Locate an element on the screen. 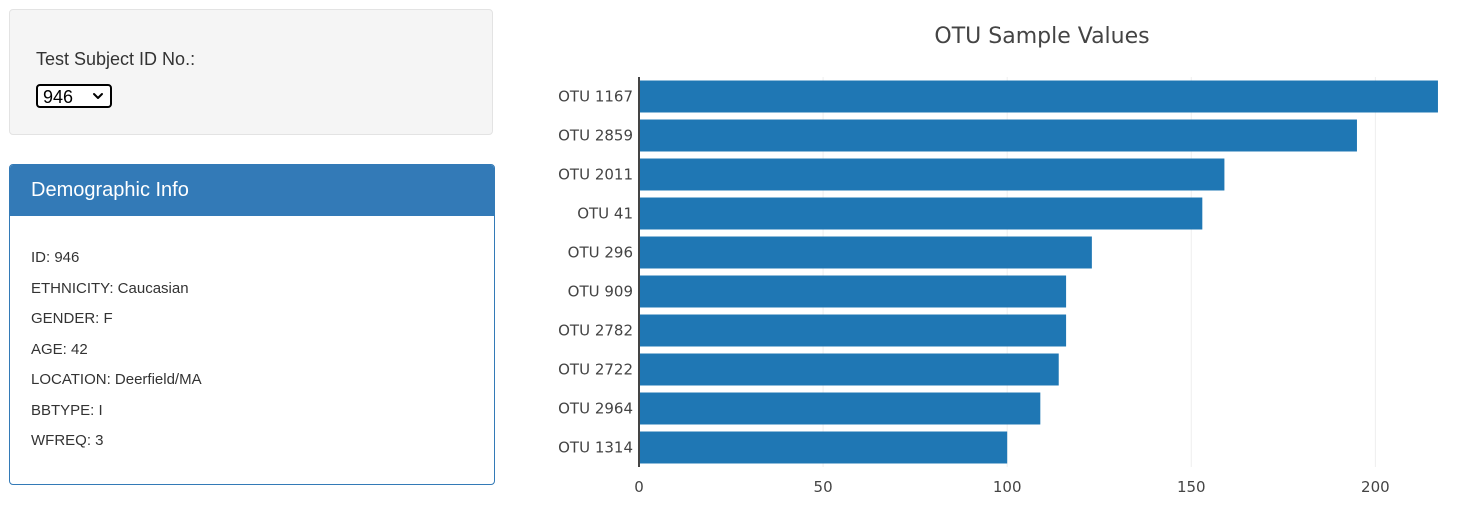  y-tick-label: OTU 1314 is located at coordinates (595, 448).